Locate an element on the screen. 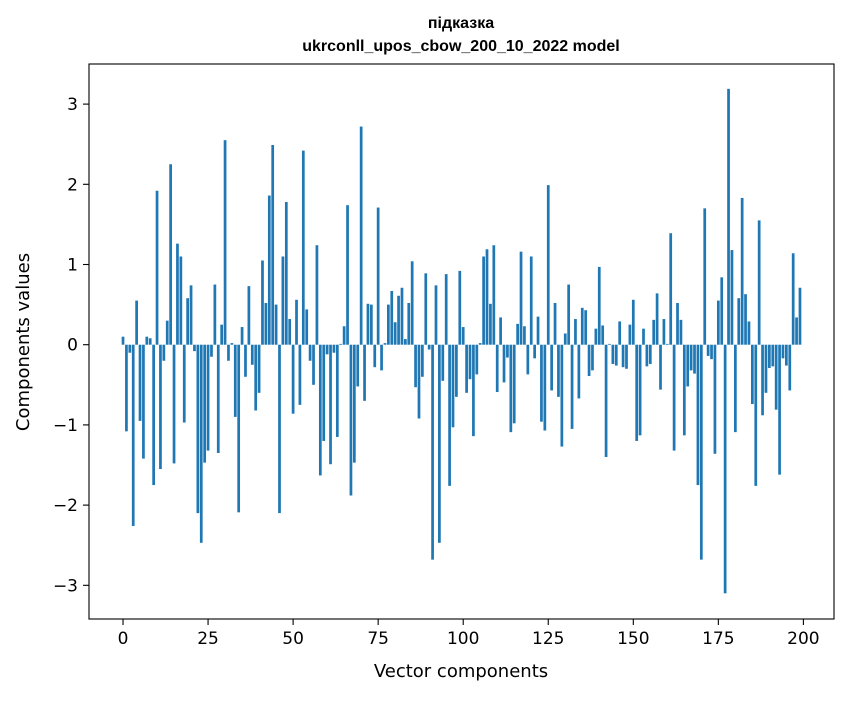  y-axis-ticks: −3 −2 −1 0 1 2 3 is located at coordinates (71, 345).